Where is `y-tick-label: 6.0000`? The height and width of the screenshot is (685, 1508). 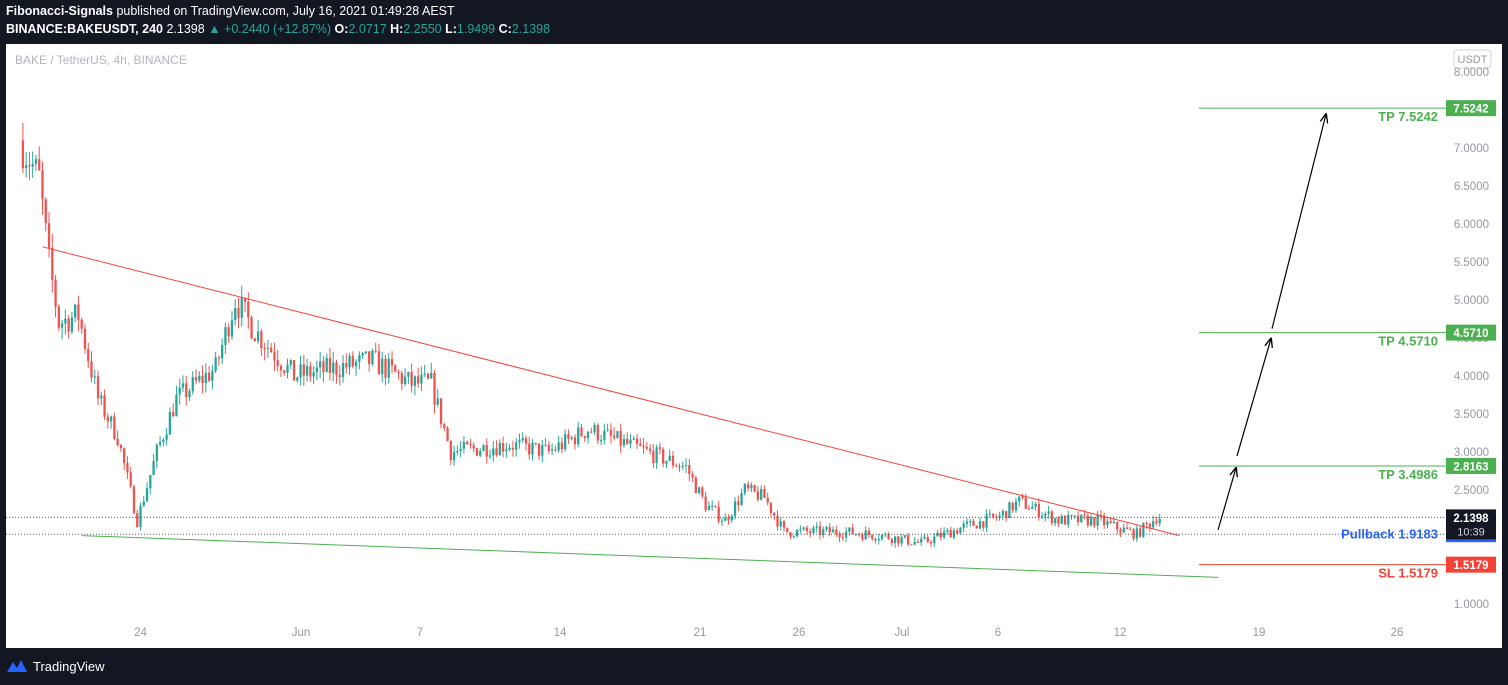
y-tick-label: 6.0000 is located at coordinates (1471, 225).